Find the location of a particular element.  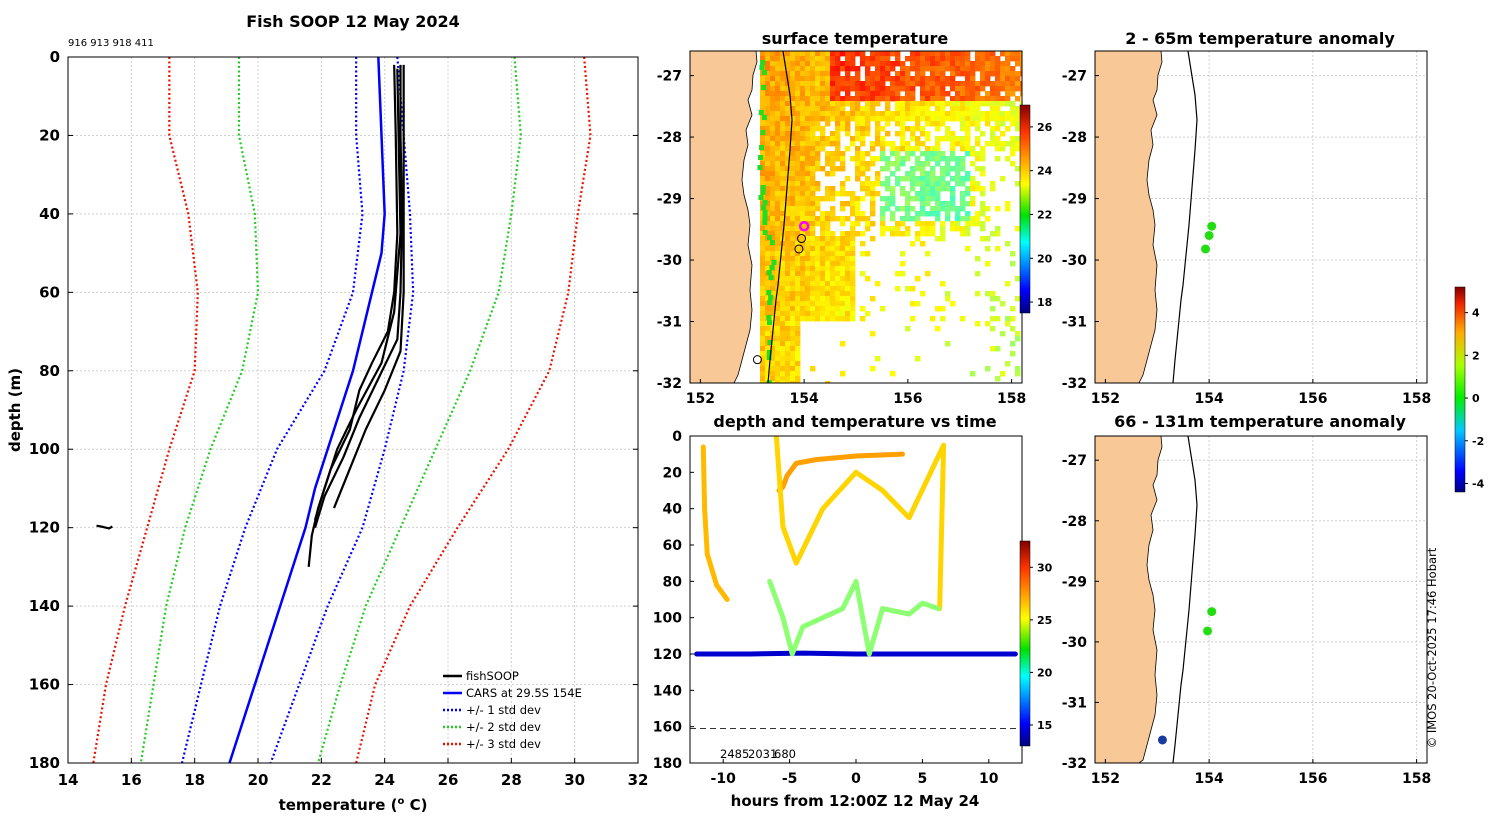

y-tick-label: -27 is located at coordinates (1074, 77).